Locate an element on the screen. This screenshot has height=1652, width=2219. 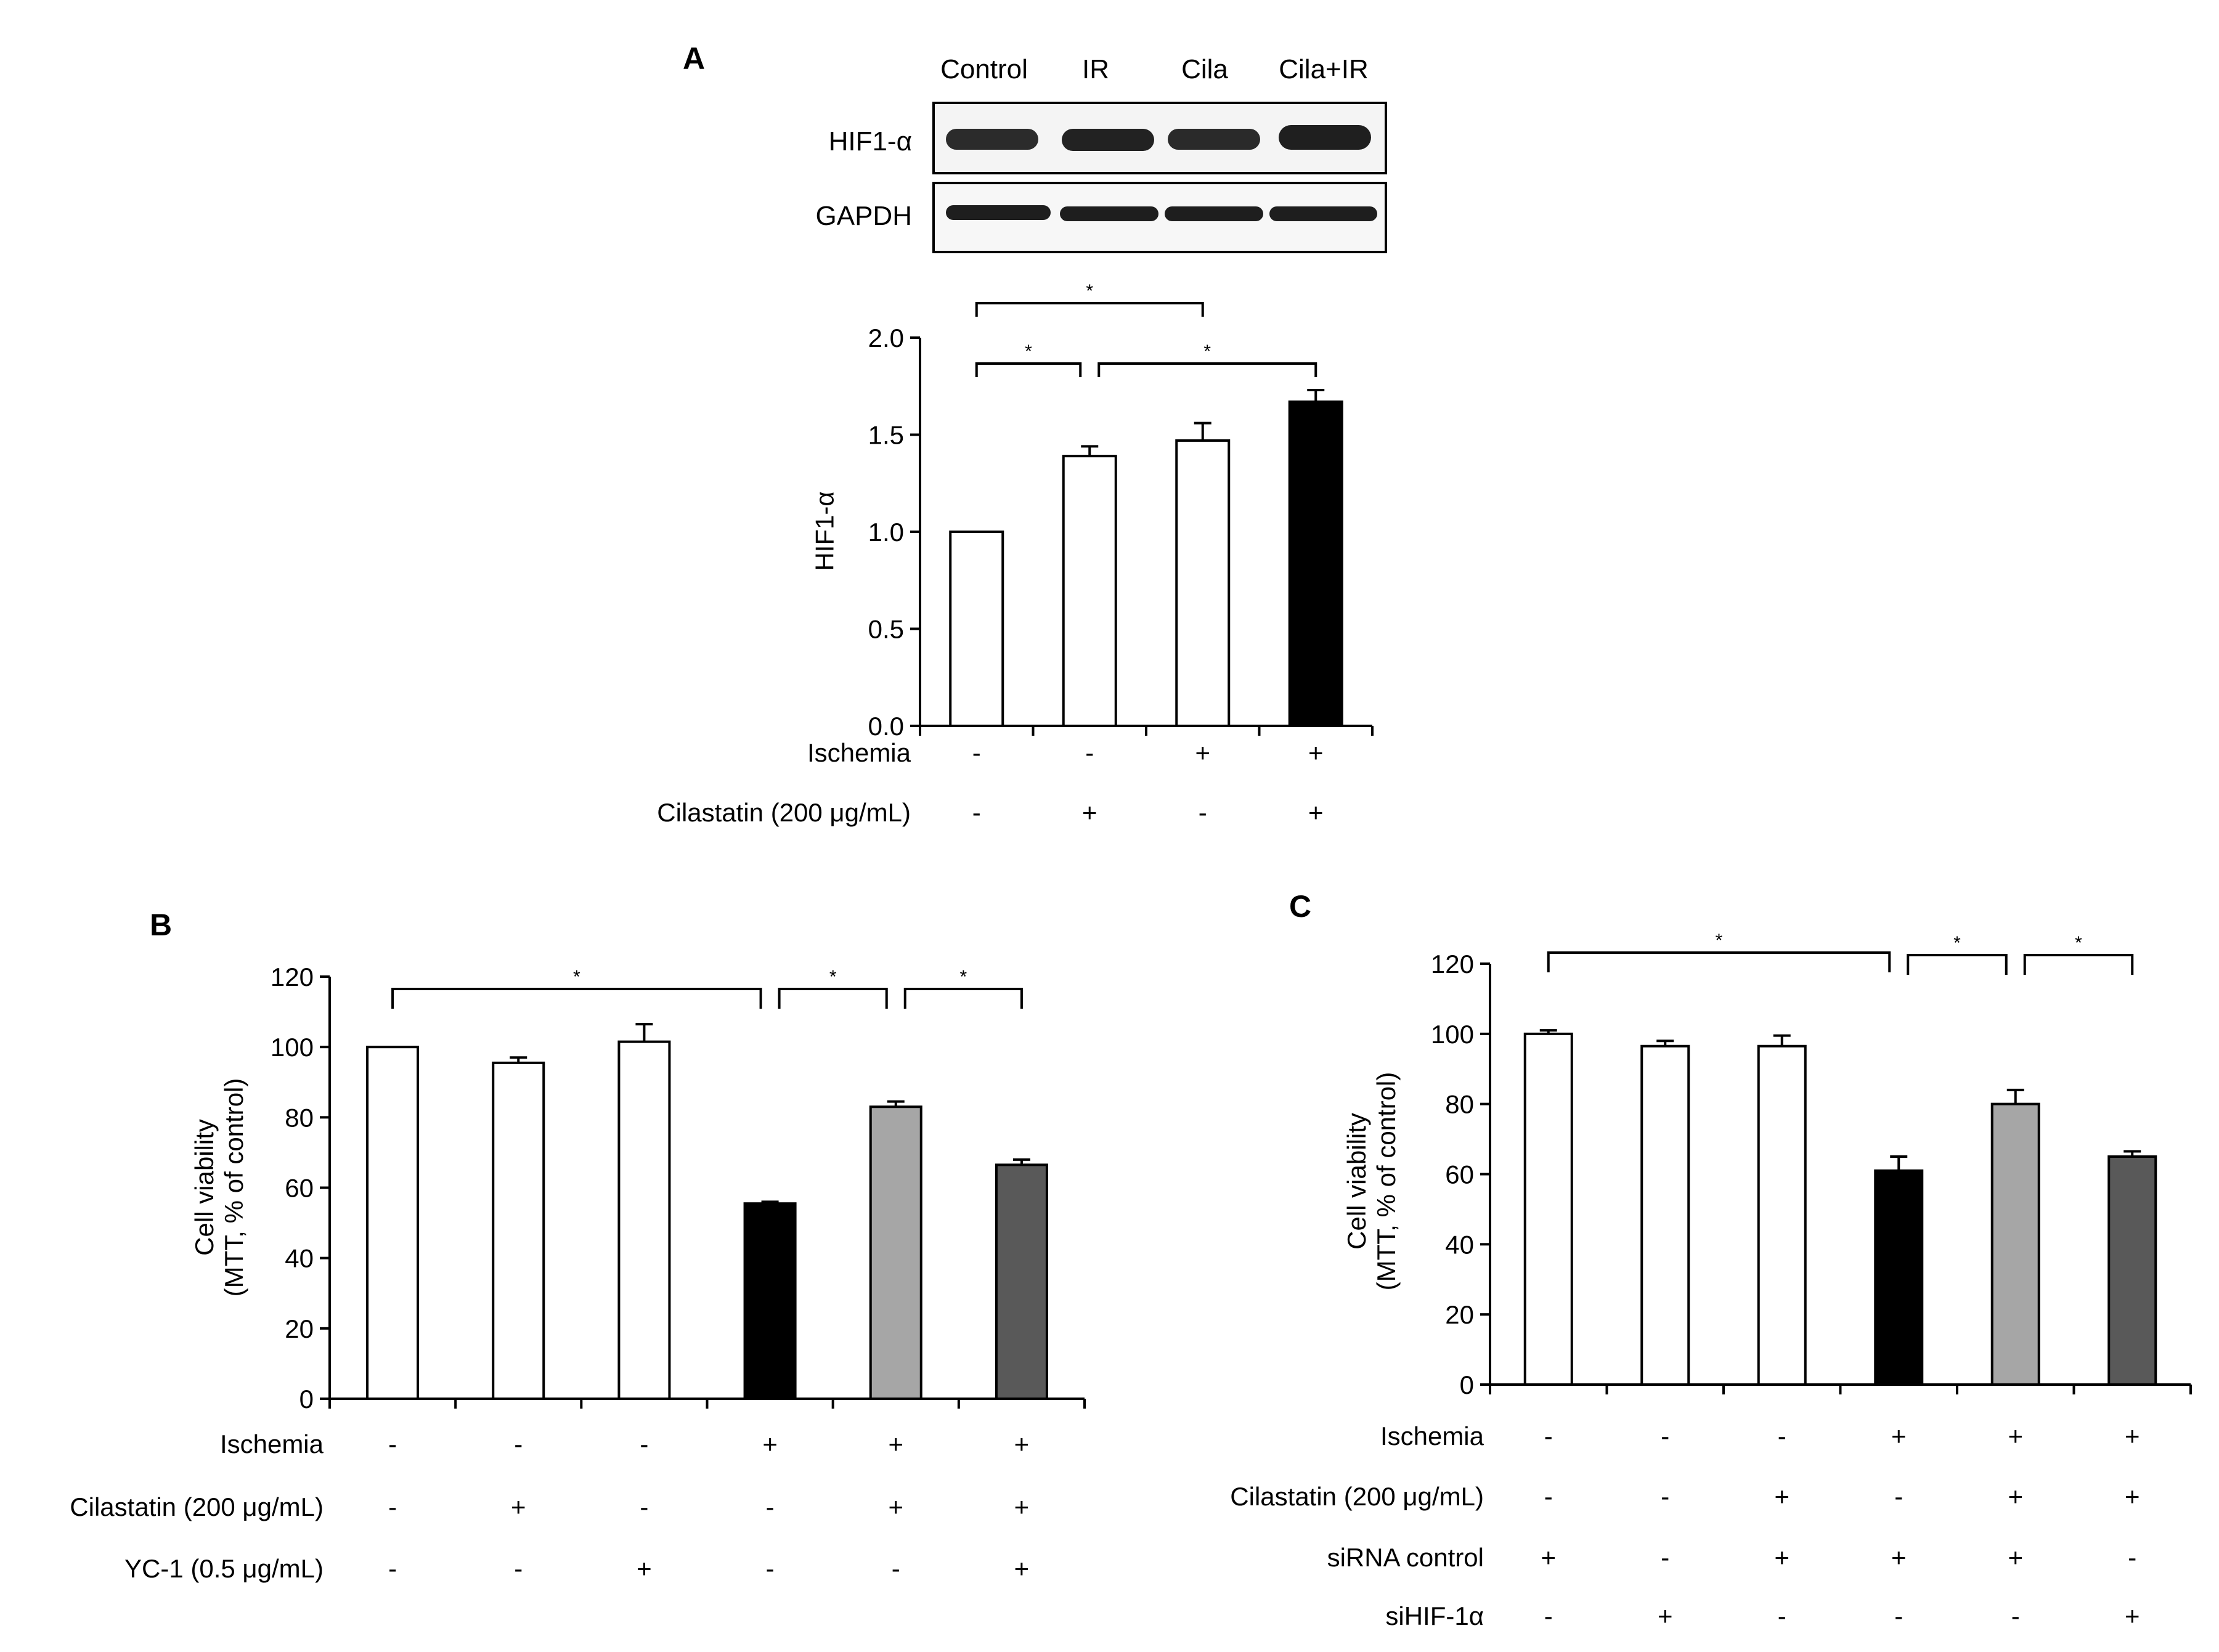
y-axis-label-line: (MTT, % of control) is located at coordinates (233, 1187).